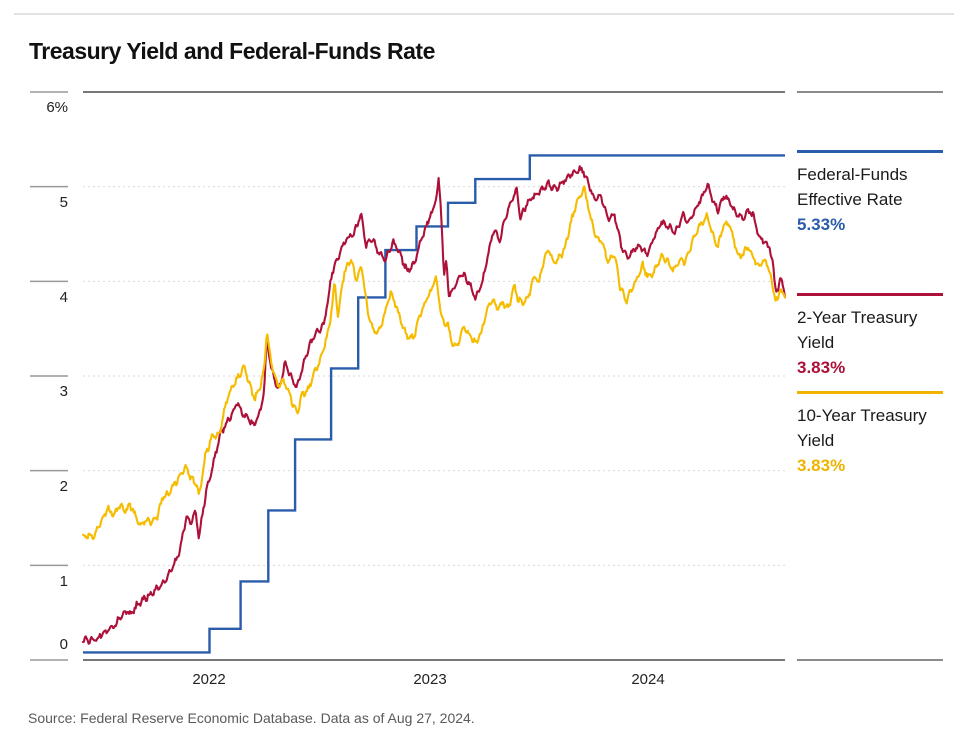 The width and height of the screenshot is (968, 754). What do you see at coordinates (877, 434) in the screenshot?
I see `legend-item-ten-year: 10-Year Treasury Yield 3.83%` at bounding box center [877, 434].